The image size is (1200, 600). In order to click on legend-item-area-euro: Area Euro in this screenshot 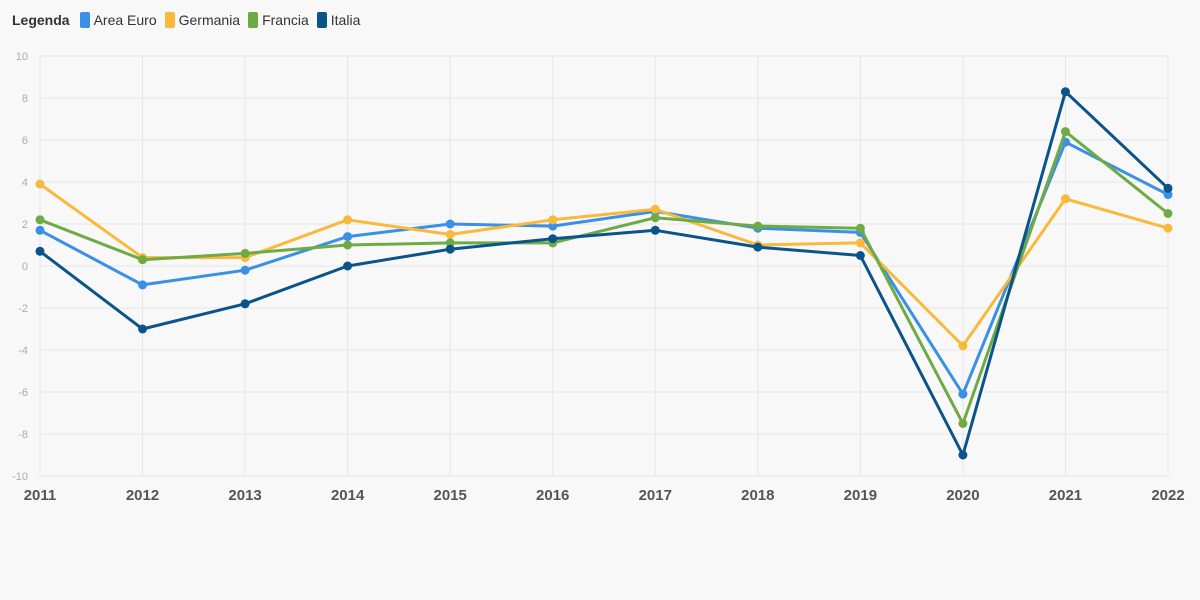, I will do `click(118, 20)`.